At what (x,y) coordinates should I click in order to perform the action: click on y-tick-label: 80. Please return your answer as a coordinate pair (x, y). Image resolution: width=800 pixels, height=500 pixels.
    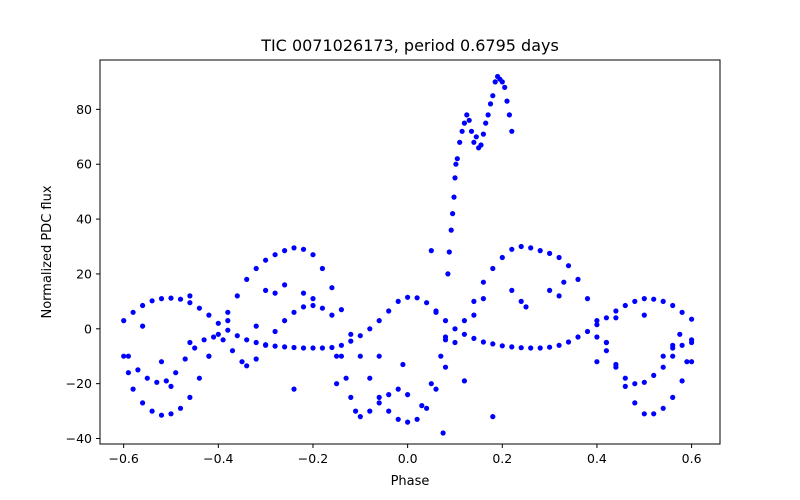
    Looking at the image, I should click on (84, 109).